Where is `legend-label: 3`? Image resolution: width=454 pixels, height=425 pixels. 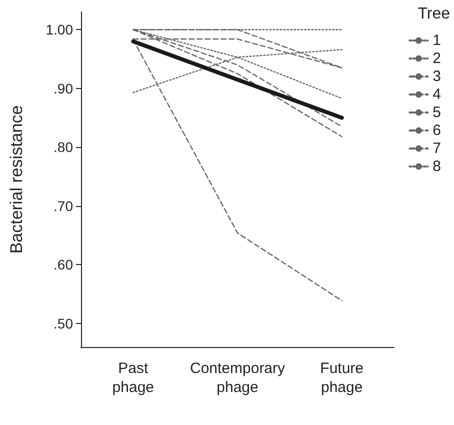
legend-label: 3 is located at coordinates (436, 76).